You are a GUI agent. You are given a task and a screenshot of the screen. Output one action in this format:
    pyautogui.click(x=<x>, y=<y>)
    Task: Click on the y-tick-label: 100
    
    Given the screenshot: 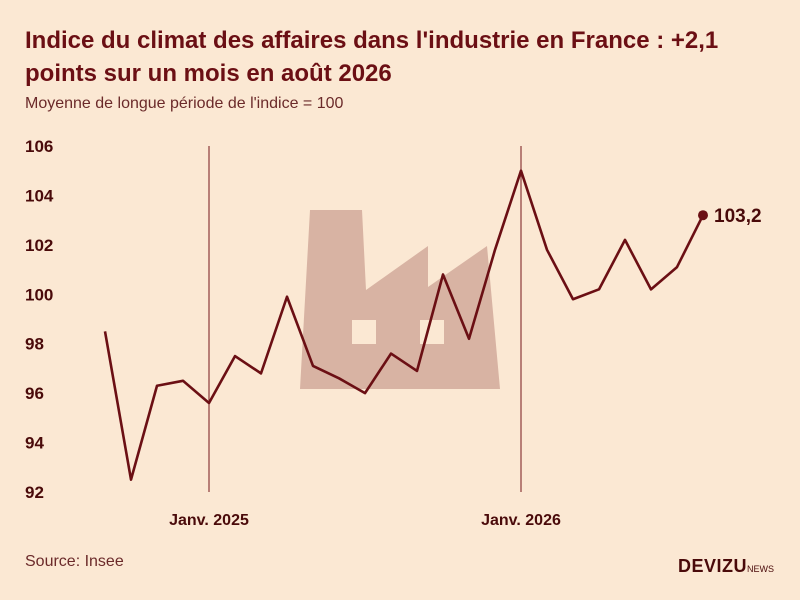 What is the action you would take?
    pyautogui.click(x=39, y=294)
    